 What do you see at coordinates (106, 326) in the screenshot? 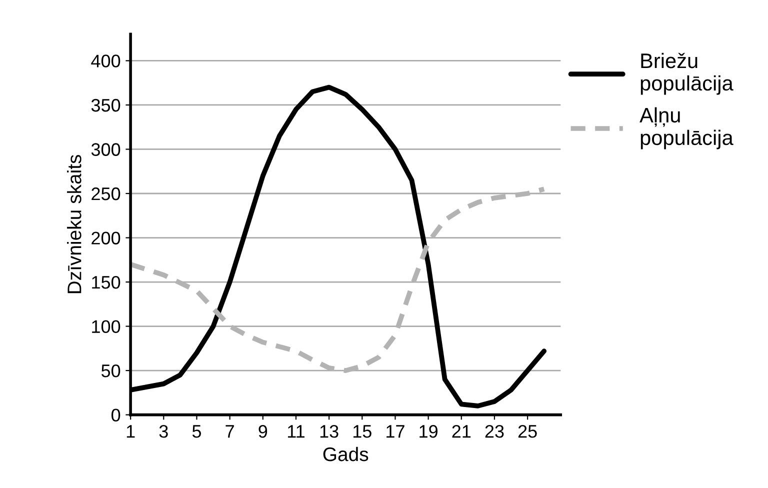
I see `y-tick-label: 100` at bounding box center [106, 326].